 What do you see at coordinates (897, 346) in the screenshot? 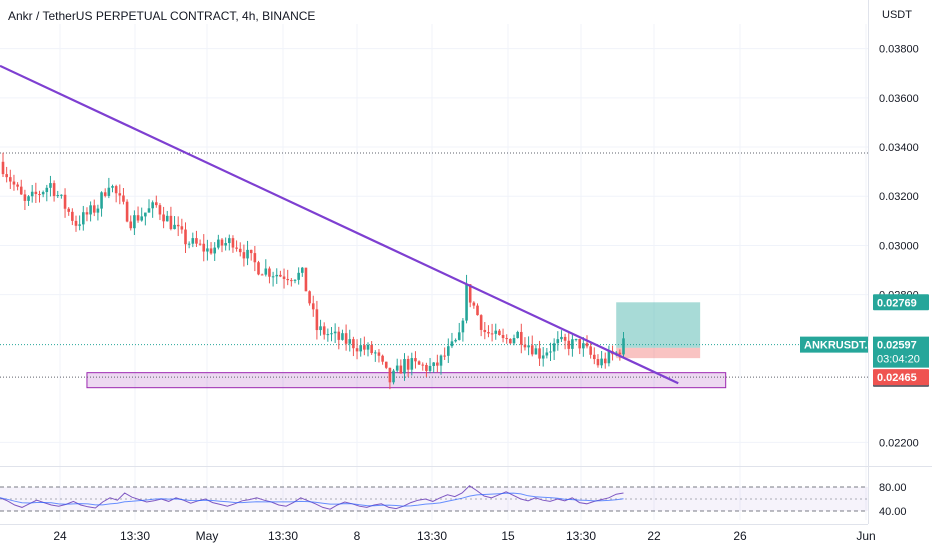
I see `last-price-label: 0.02597` at bounding box center [897, 346].